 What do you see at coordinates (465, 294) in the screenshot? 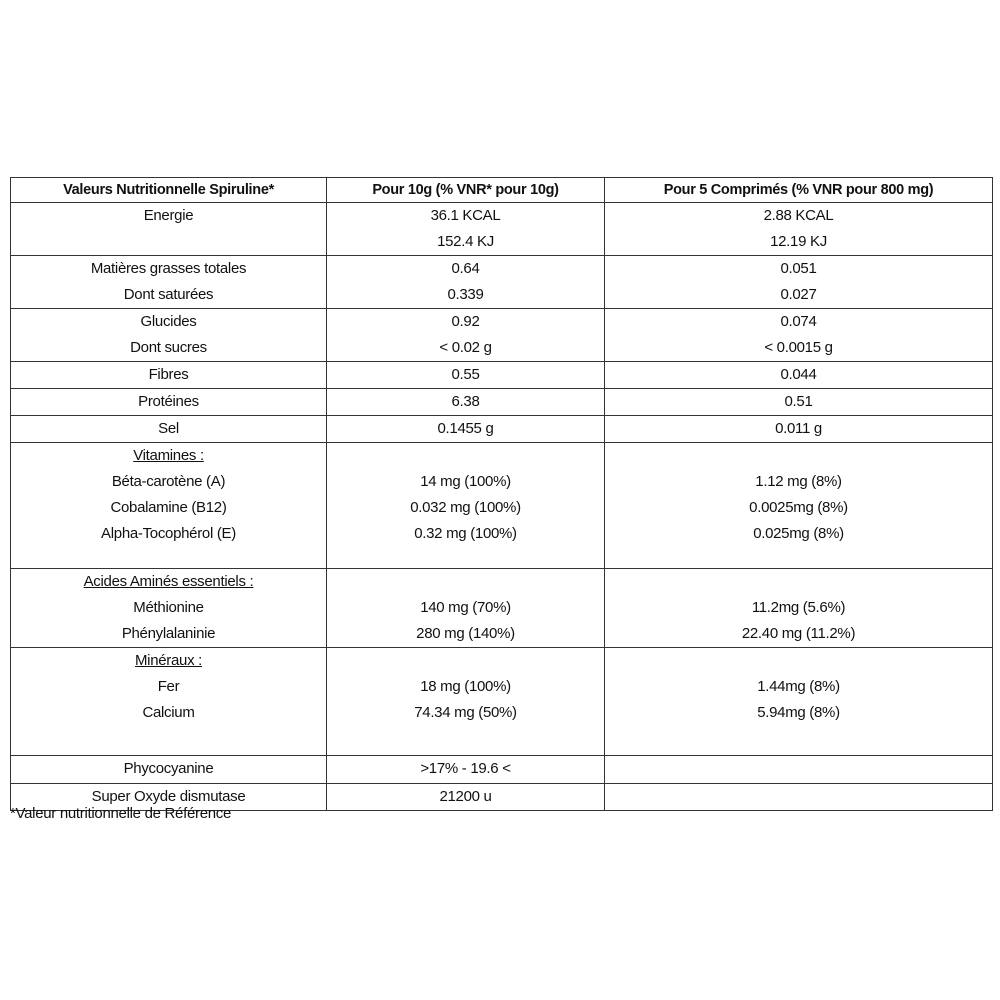
I see `cell-line: 0.339` at bounding box center [465, 294].